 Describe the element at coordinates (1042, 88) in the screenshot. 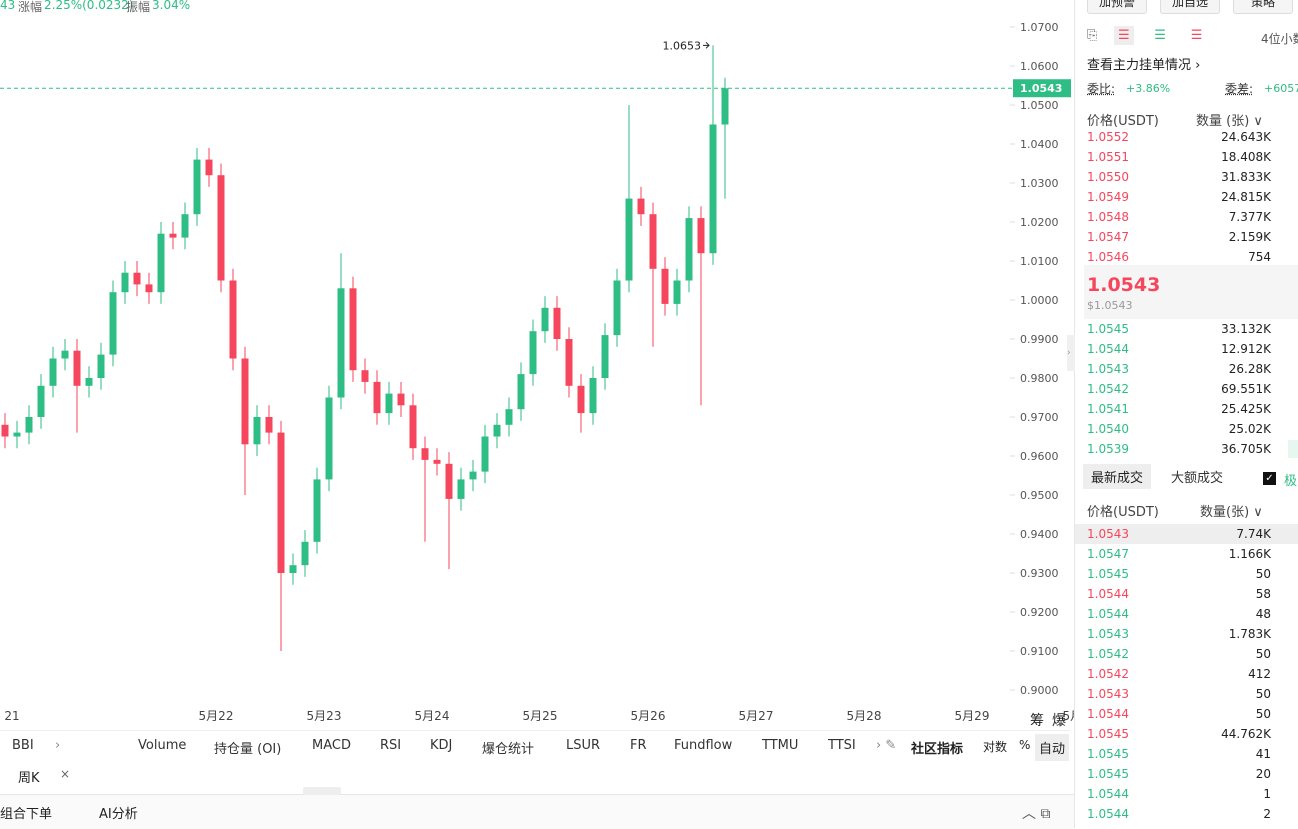

I see `last-price-box` at that location.